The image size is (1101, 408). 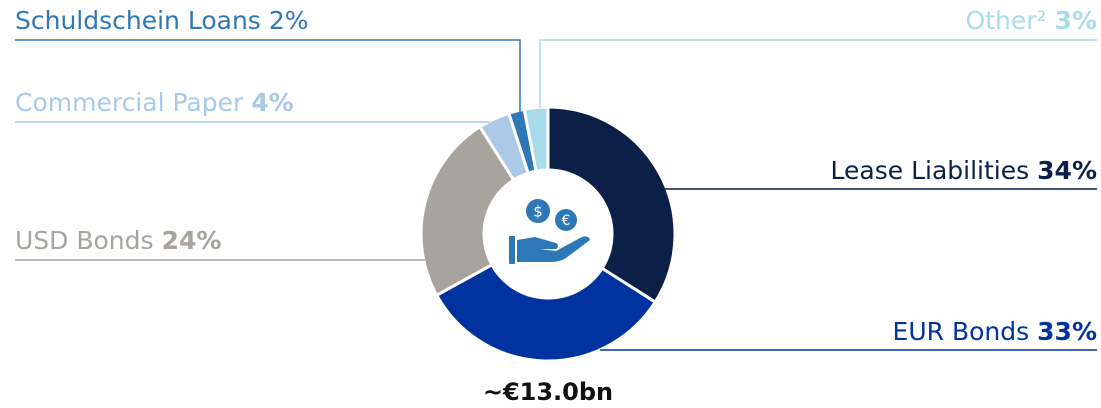 What do you see at coordinates (84, 240) in the screenshot?
I see `category-name: USD Bonds` at bounding box center [84, 240].